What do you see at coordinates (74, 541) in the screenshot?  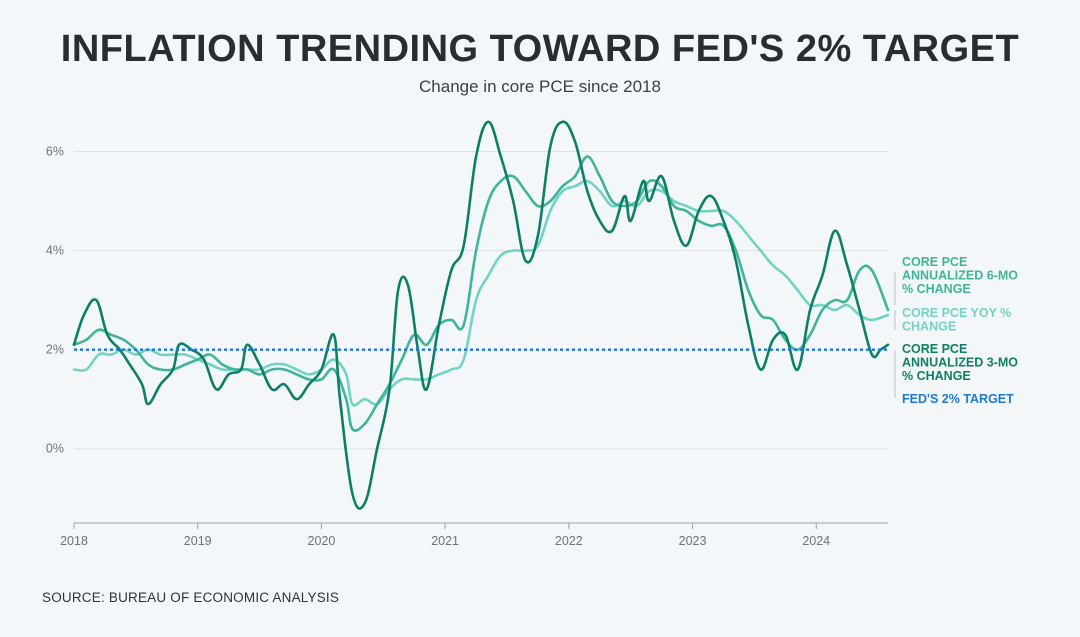 I see `x-tick-label: 2018` at bounding box center [74, 541].